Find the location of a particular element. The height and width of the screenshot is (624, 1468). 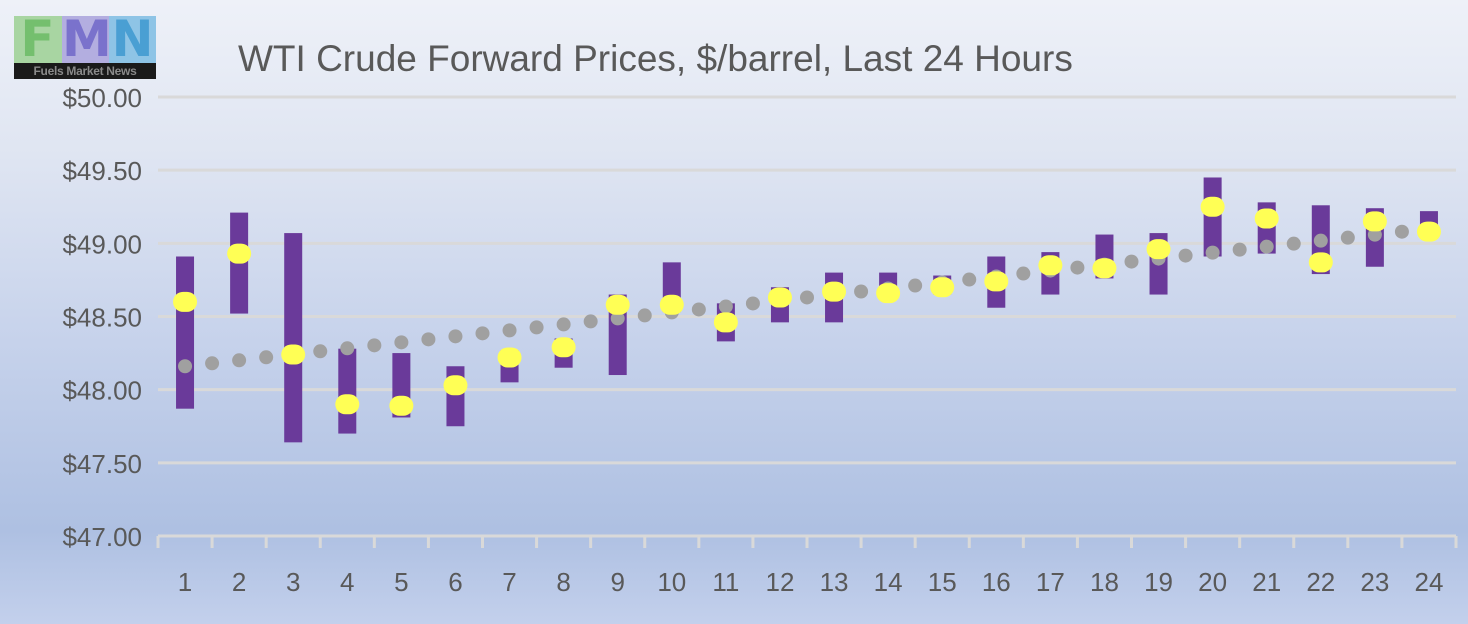

y-tick-label: $50.00 is located at coordinates (102, 98).